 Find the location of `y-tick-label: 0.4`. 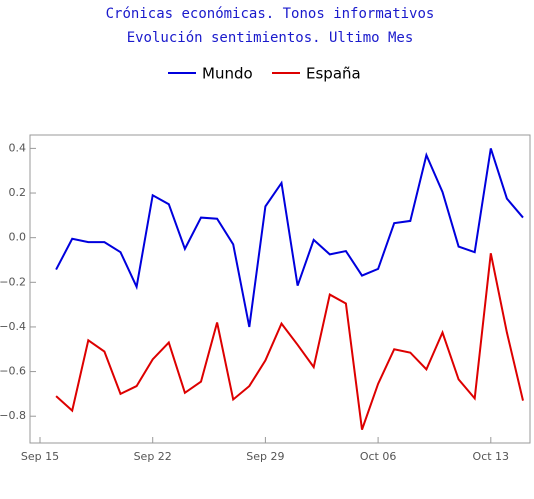

y-tick-label: 0.4 is located at coordinates (18, 147).